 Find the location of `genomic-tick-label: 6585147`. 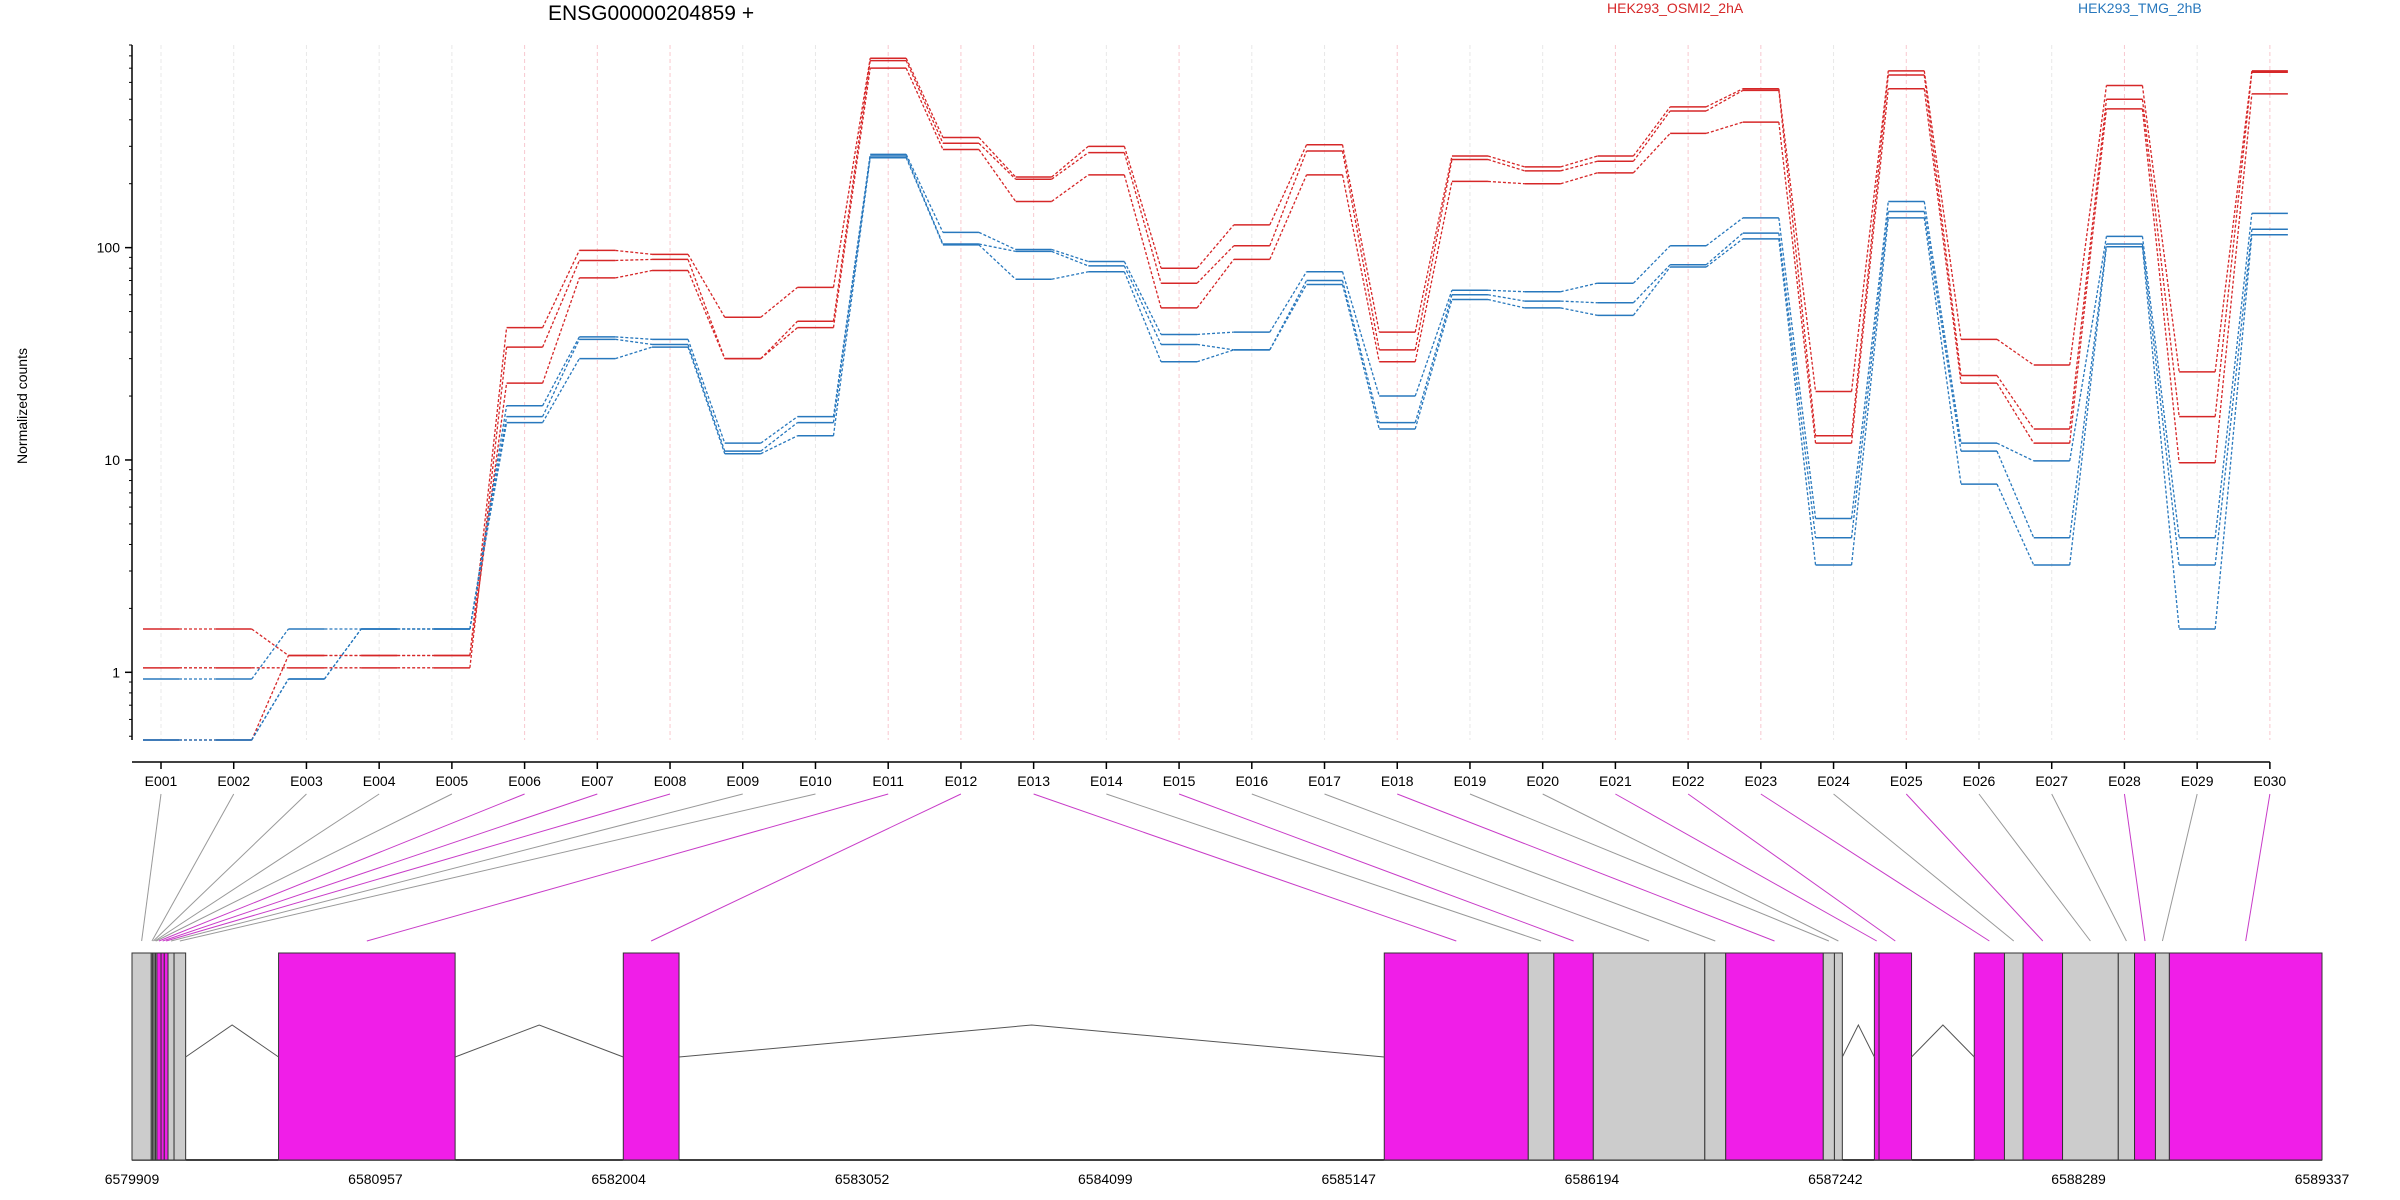

genomic-tick-label: 6585147 is located at coordinates (1348, 1179).